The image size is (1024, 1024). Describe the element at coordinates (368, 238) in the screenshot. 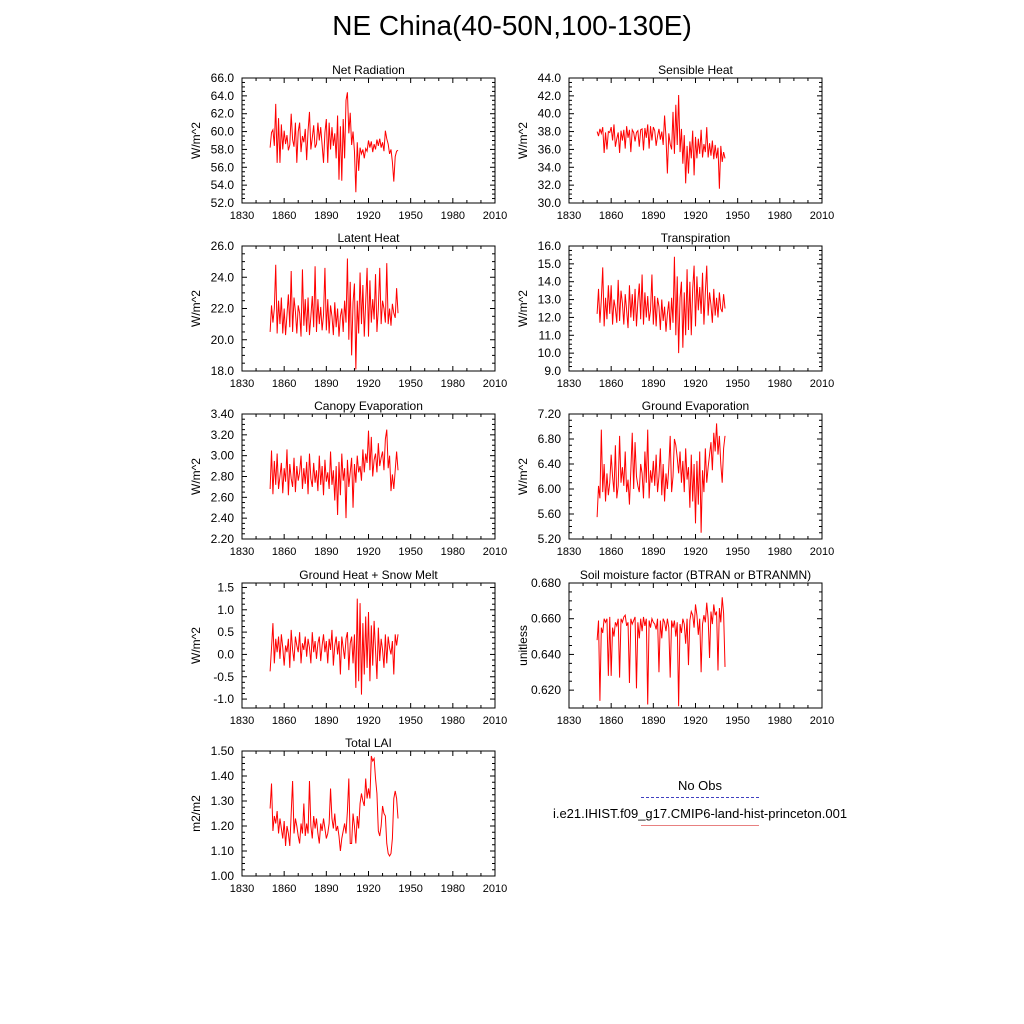

I see `chart-title: Latent Heat` at that location.